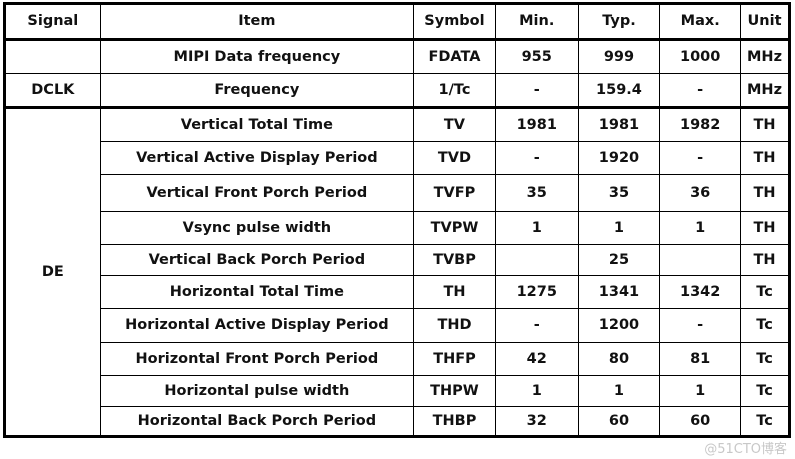  Describe the element at coordinates (619, 325) in the screenshot. I see `typ-cell: 1200` at that location.